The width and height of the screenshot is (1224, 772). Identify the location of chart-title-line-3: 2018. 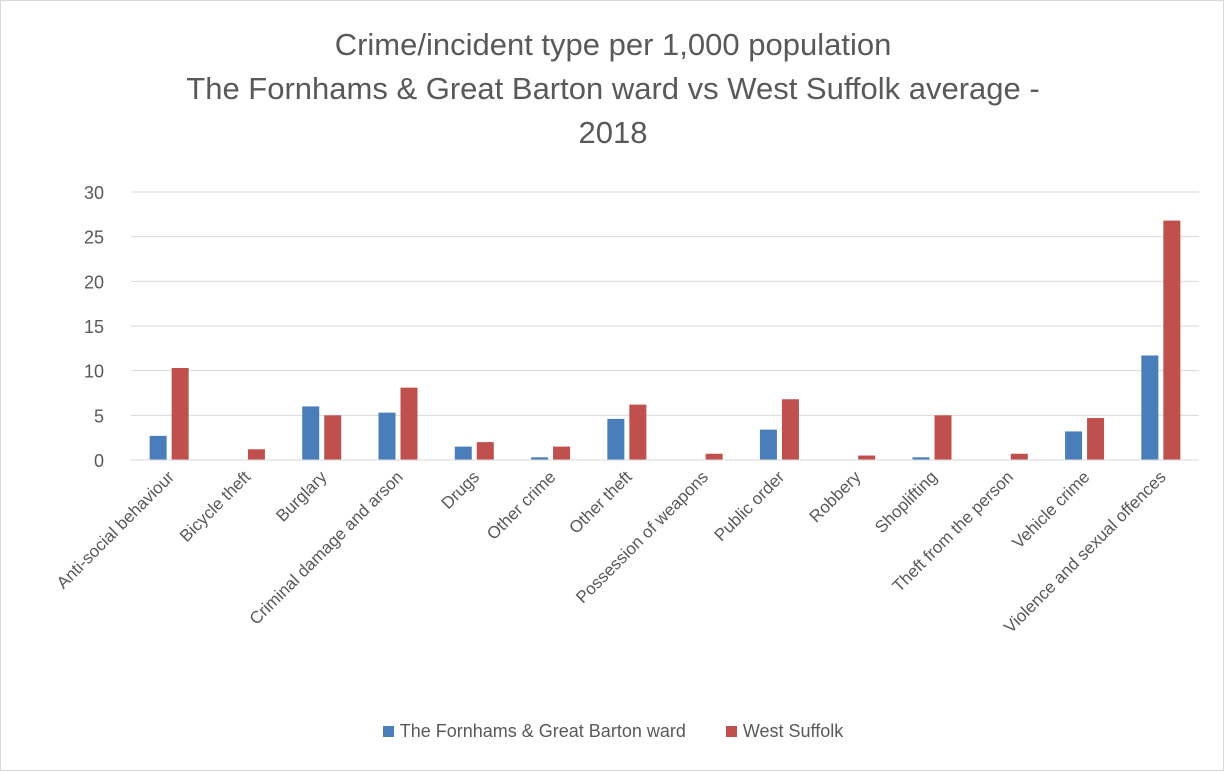
(613, 132).